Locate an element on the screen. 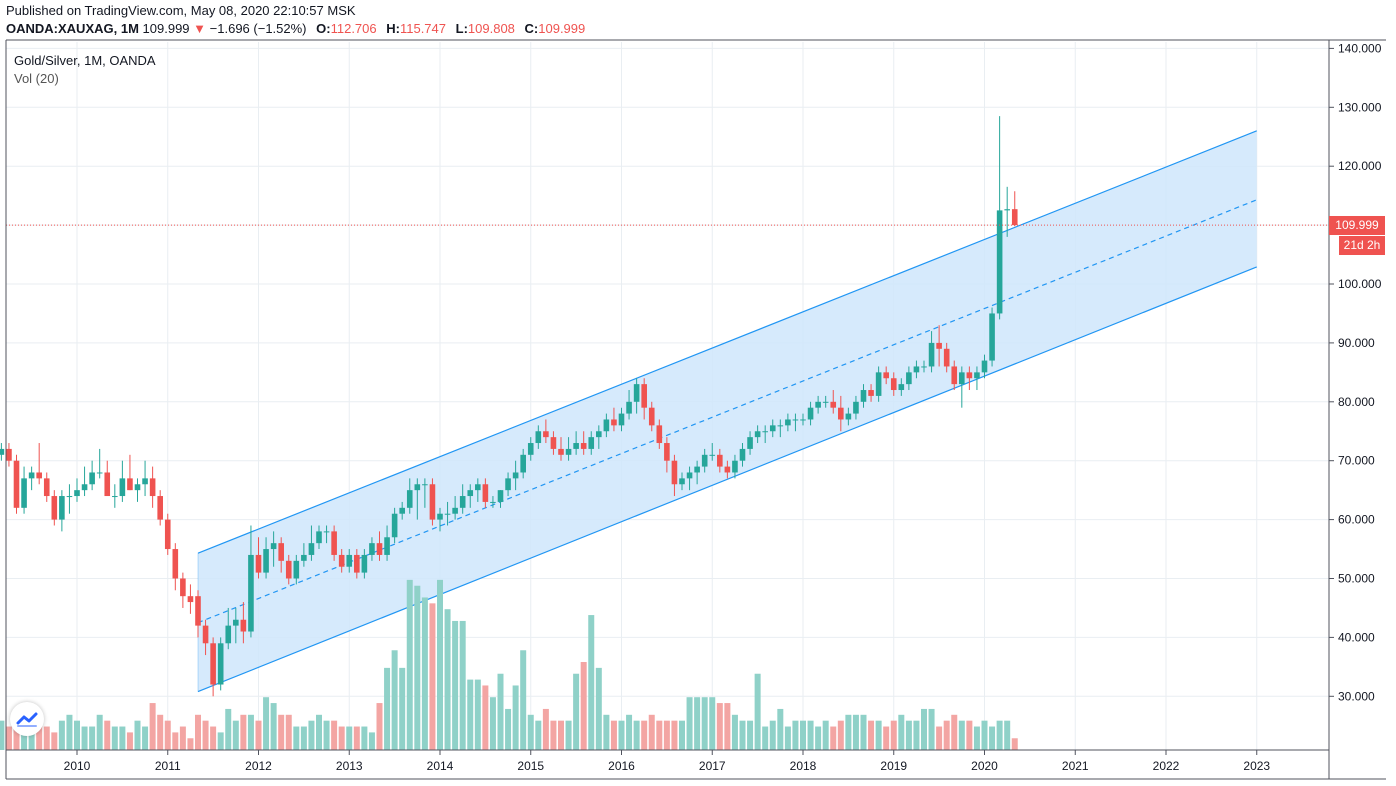 This screenshot has width=1396, height=786. x-tick-label: 2017 is located at coordinates (712, 766).